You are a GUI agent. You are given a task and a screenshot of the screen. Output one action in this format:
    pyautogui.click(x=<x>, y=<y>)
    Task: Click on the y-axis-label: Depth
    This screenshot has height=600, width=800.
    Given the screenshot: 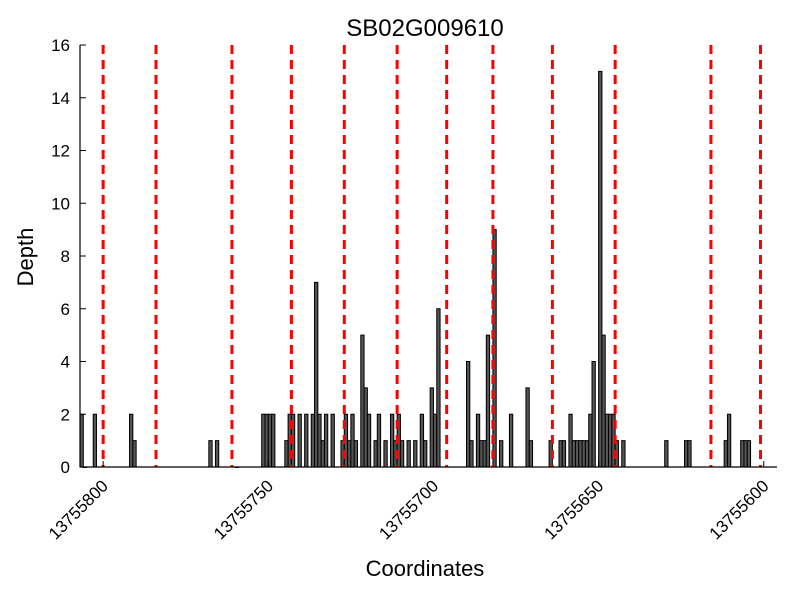 What is the action you would take?
    pyautogui.click(x=25, y=257)
    